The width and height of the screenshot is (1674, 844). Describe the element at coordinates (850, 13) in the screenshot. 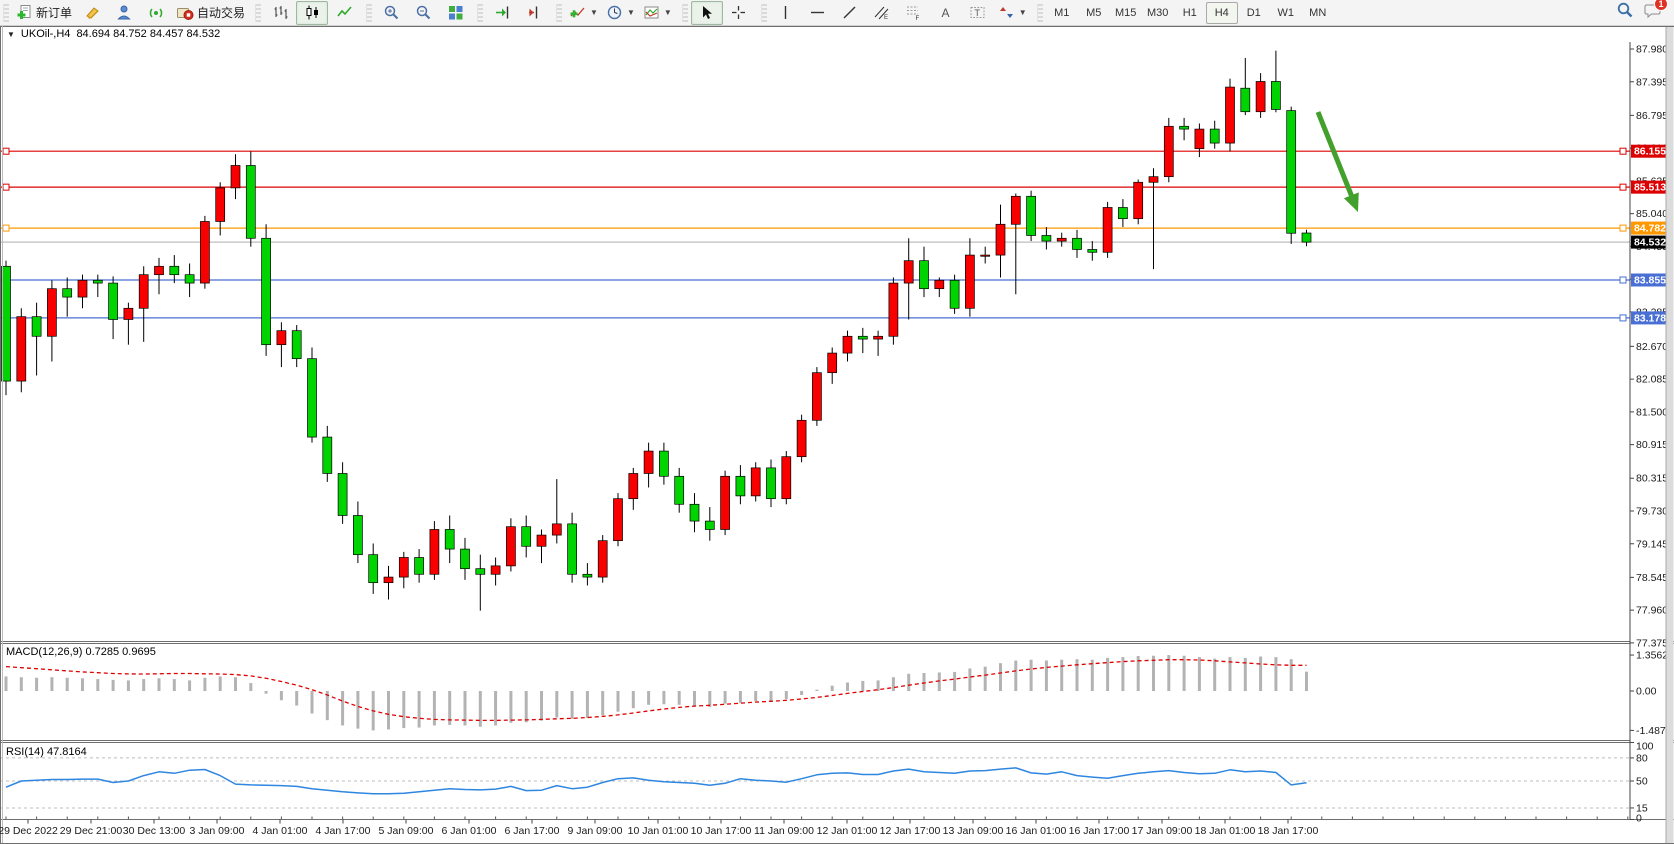

I see `trendline-button` at that location.